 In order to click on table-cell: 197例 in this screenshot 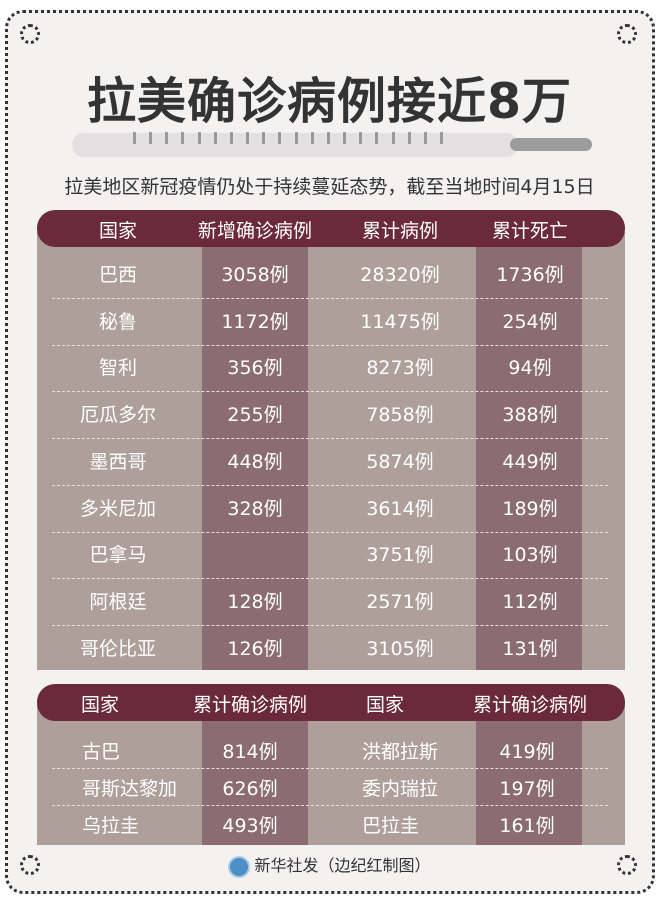, I will do `click(527, 789)`.